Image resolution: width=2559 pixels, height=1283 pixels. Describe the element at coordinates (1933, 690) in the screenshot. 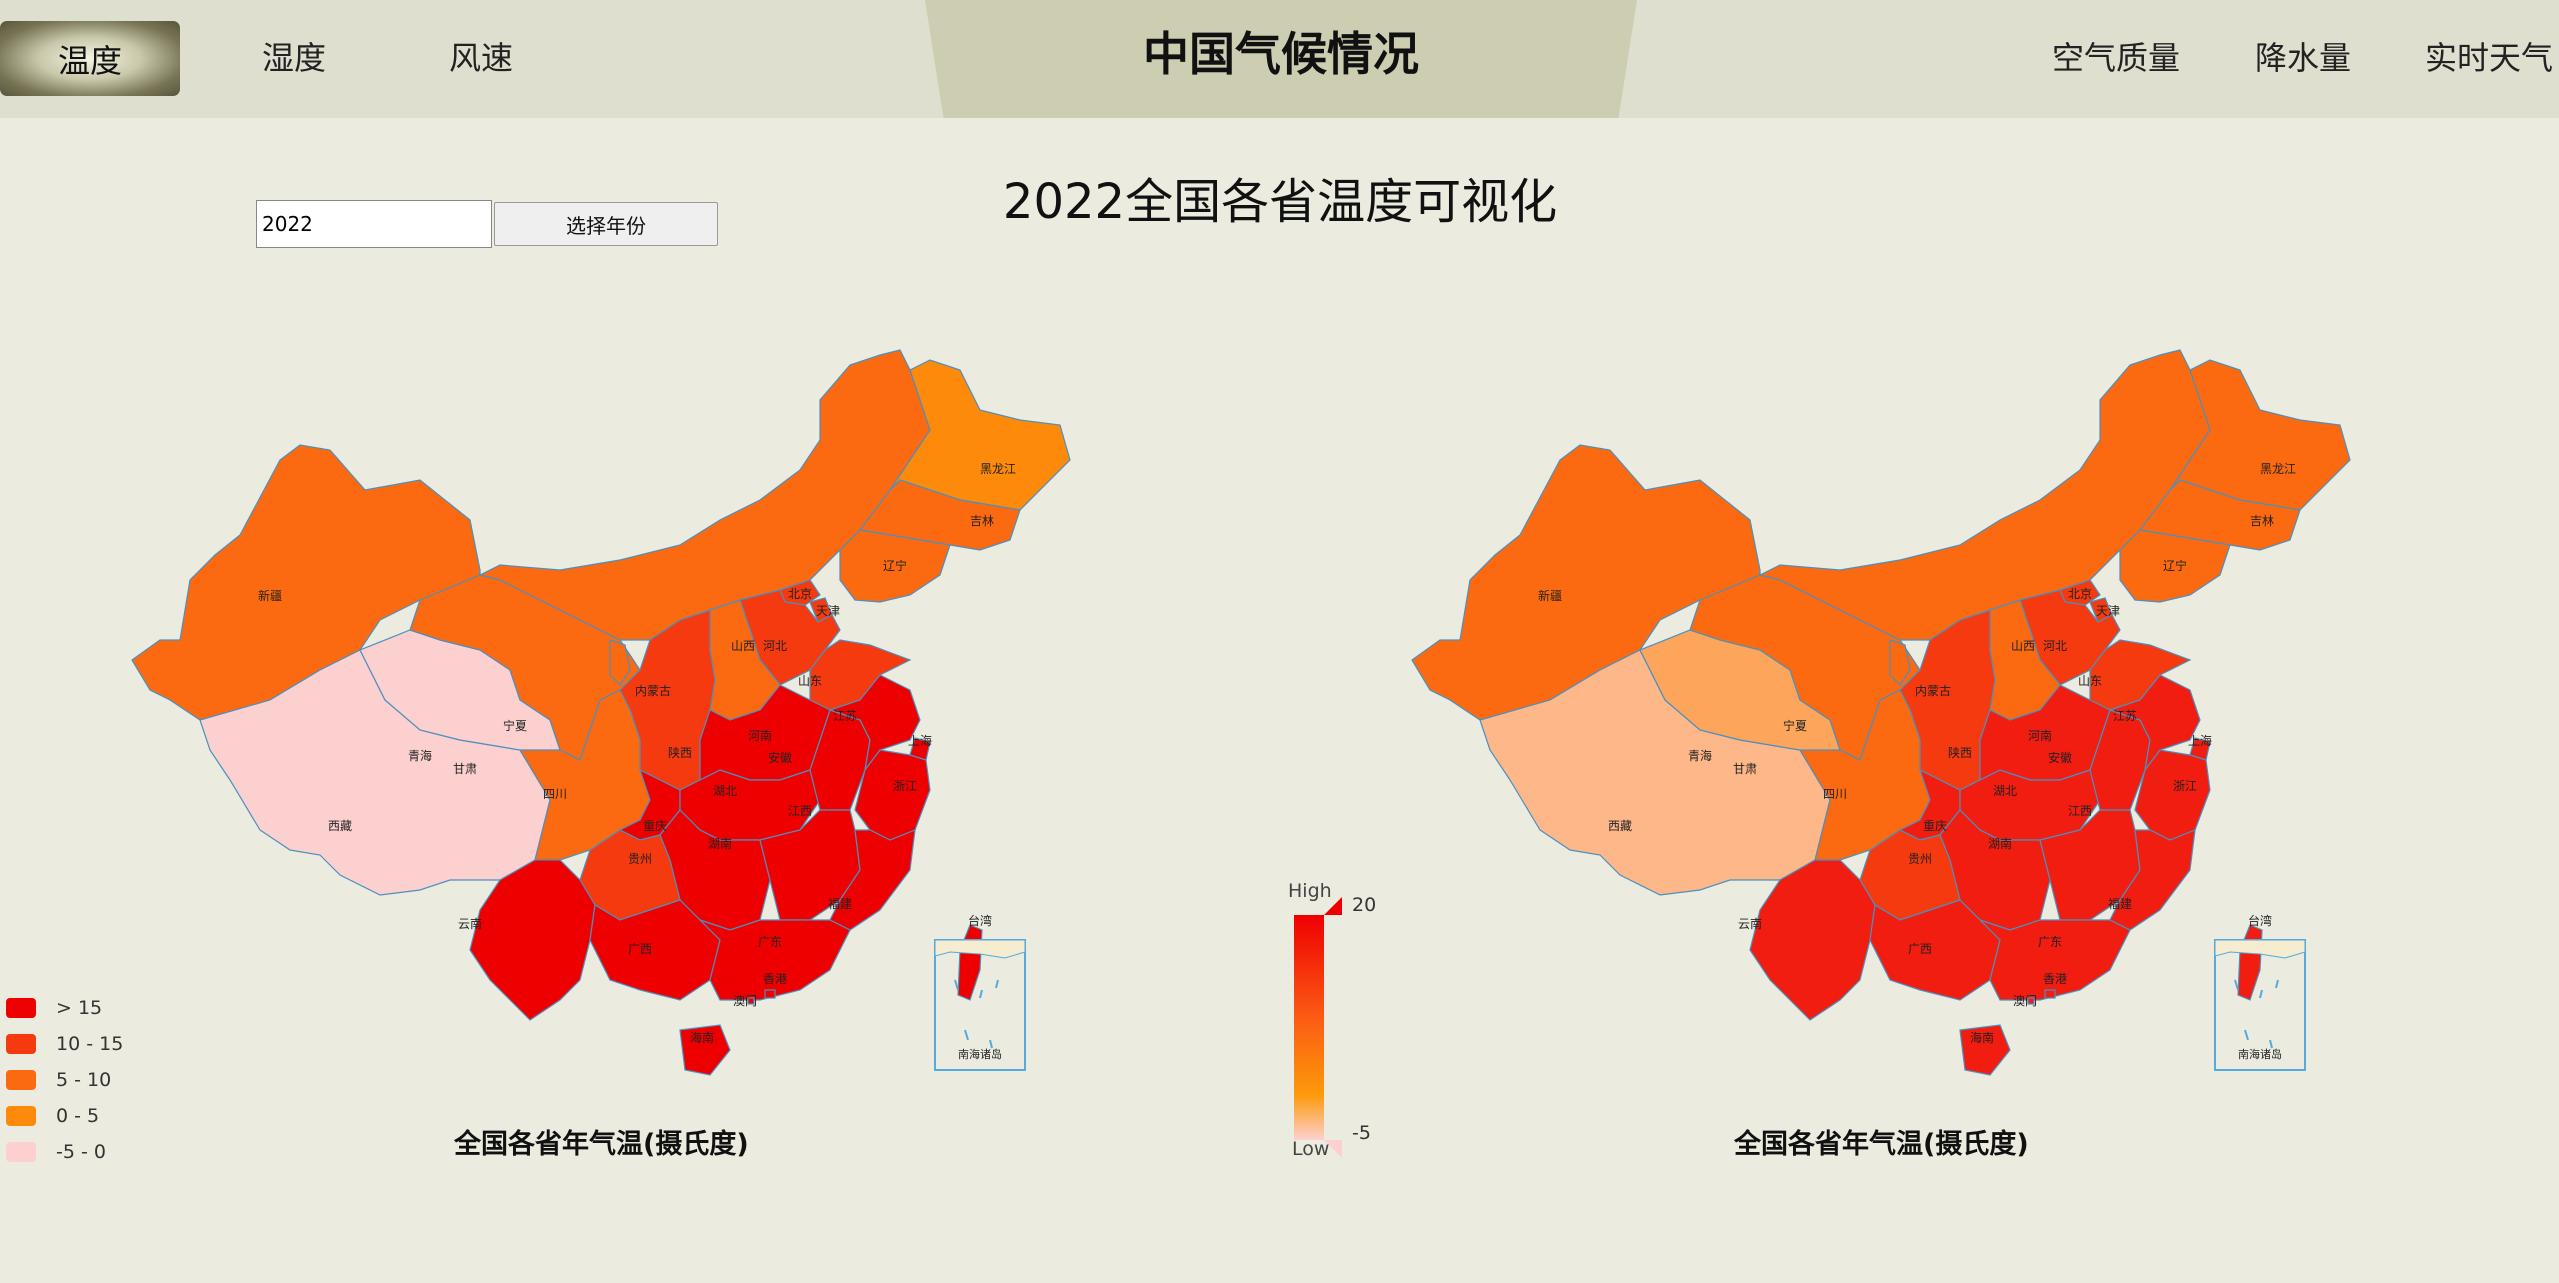

I see `province-label: 内蒙古` at that location.